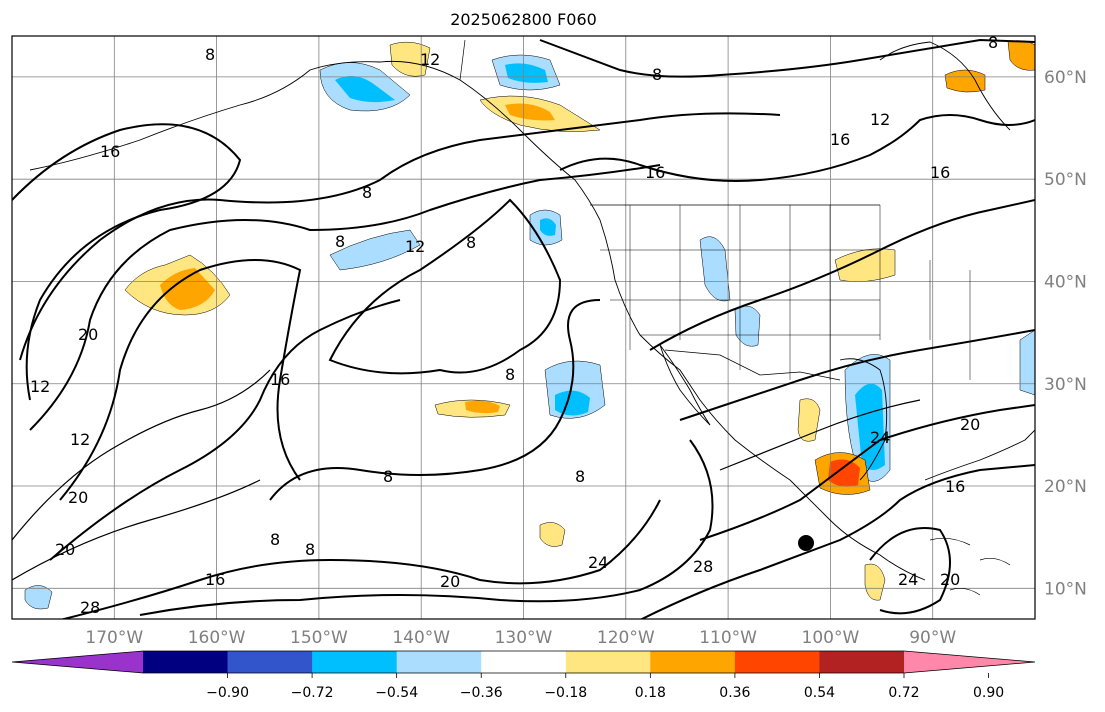 The image size is (1105, 712). Describe the element at coordinates (421, 638) in the screenshot. I see `longitude-tick-label: 140°W` at that location.